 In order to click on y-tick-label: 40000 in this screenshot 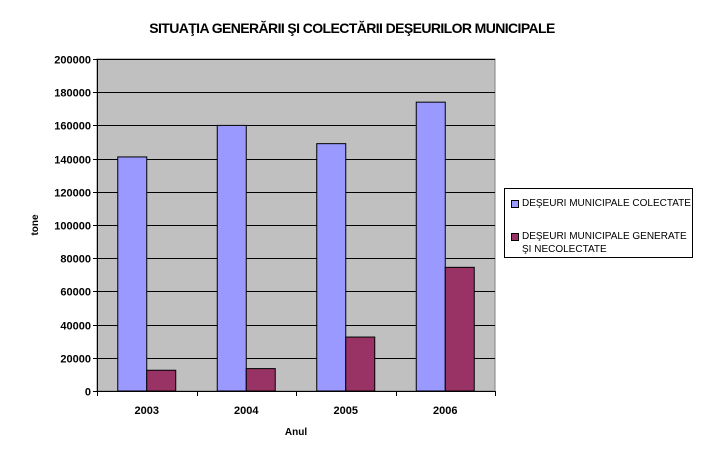, I will do `click(75, 327)`.